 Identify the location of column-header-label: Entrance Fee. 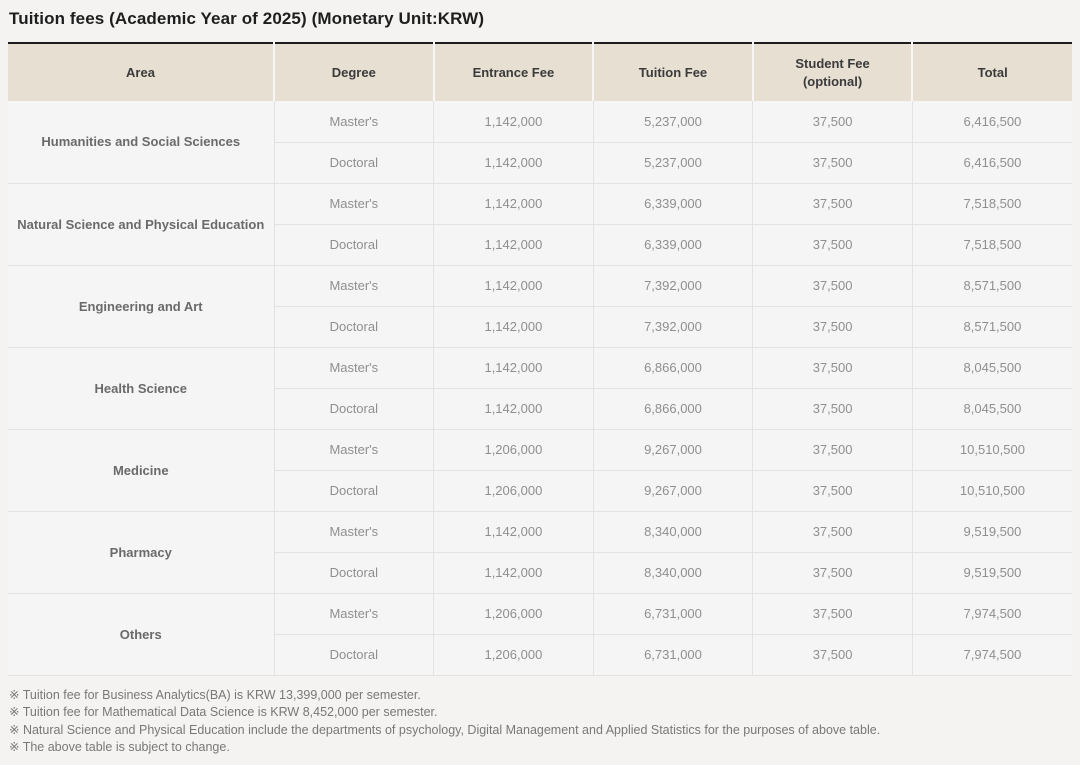
(513, 72).